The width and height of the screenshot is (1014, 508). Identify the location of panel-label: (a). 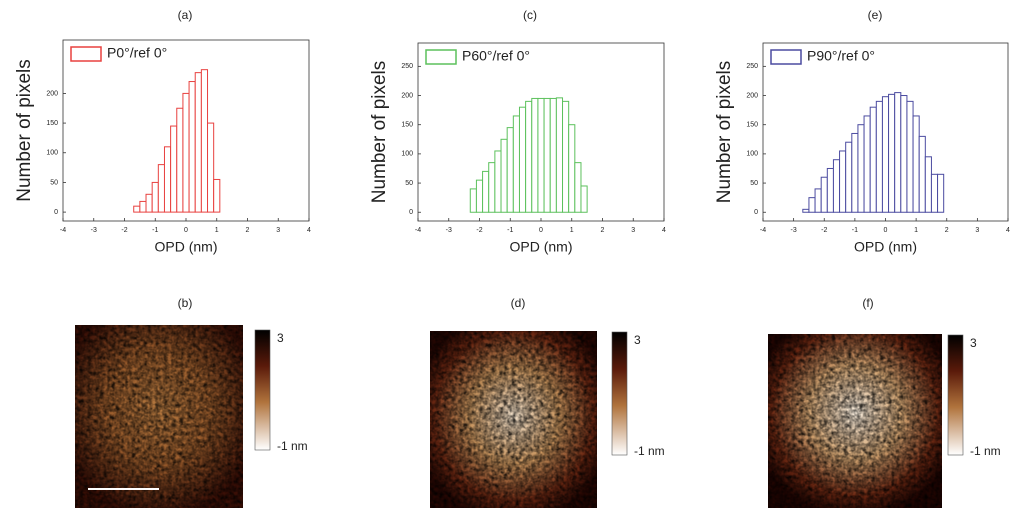
(185, 15).